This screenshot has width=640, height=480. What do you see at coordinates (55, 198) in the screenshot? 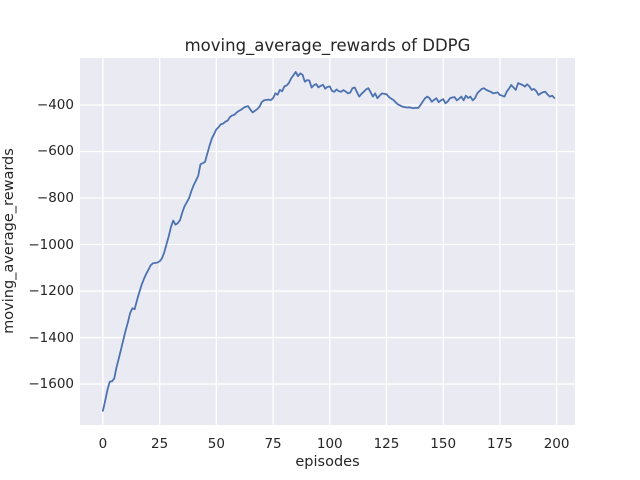
I see `y-tick-label: −800` at bounding box center [55, 198].